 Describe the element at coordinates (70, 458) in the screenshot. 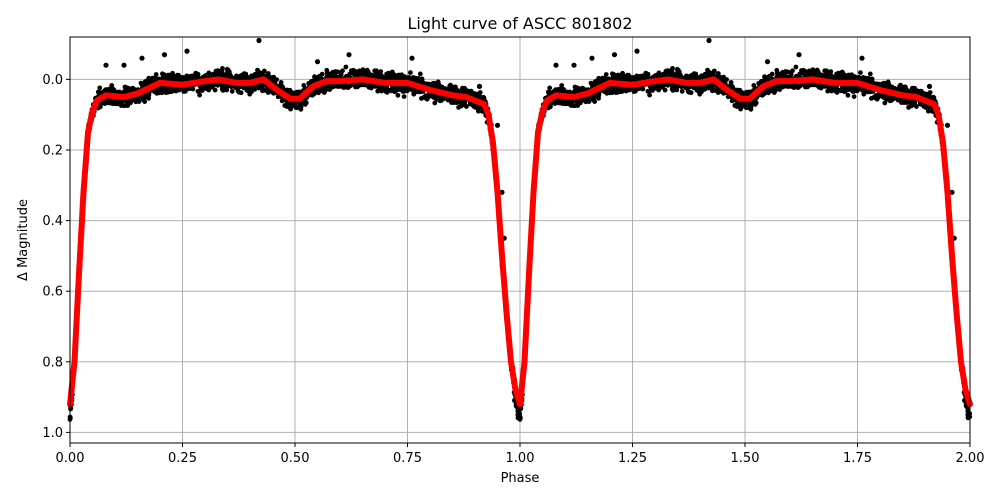

I see `x-tick-label: 0.00` at that location.